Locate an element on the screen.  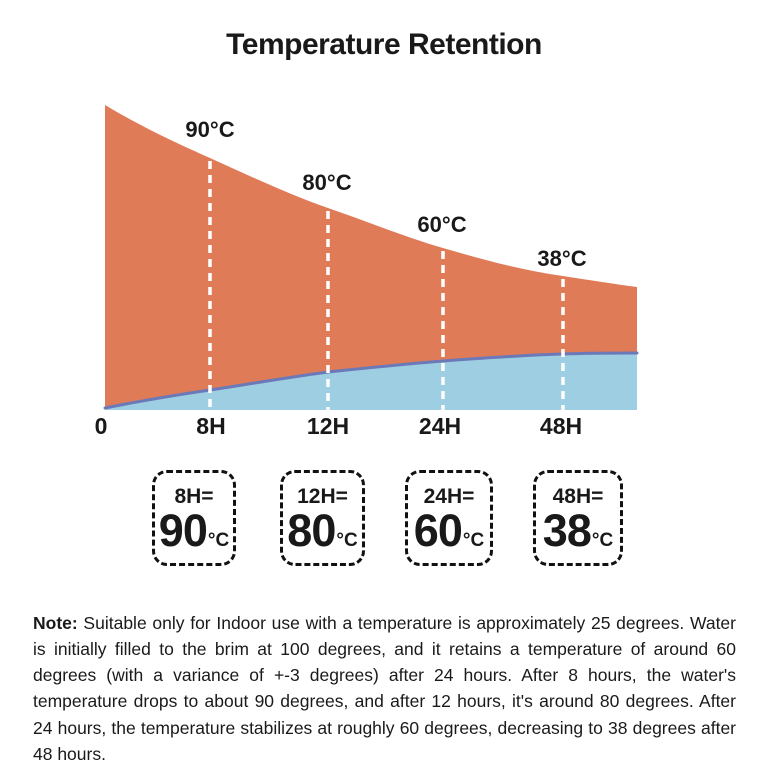
curve-annotation-12h: 80°C is located at coordinates (327, 182).